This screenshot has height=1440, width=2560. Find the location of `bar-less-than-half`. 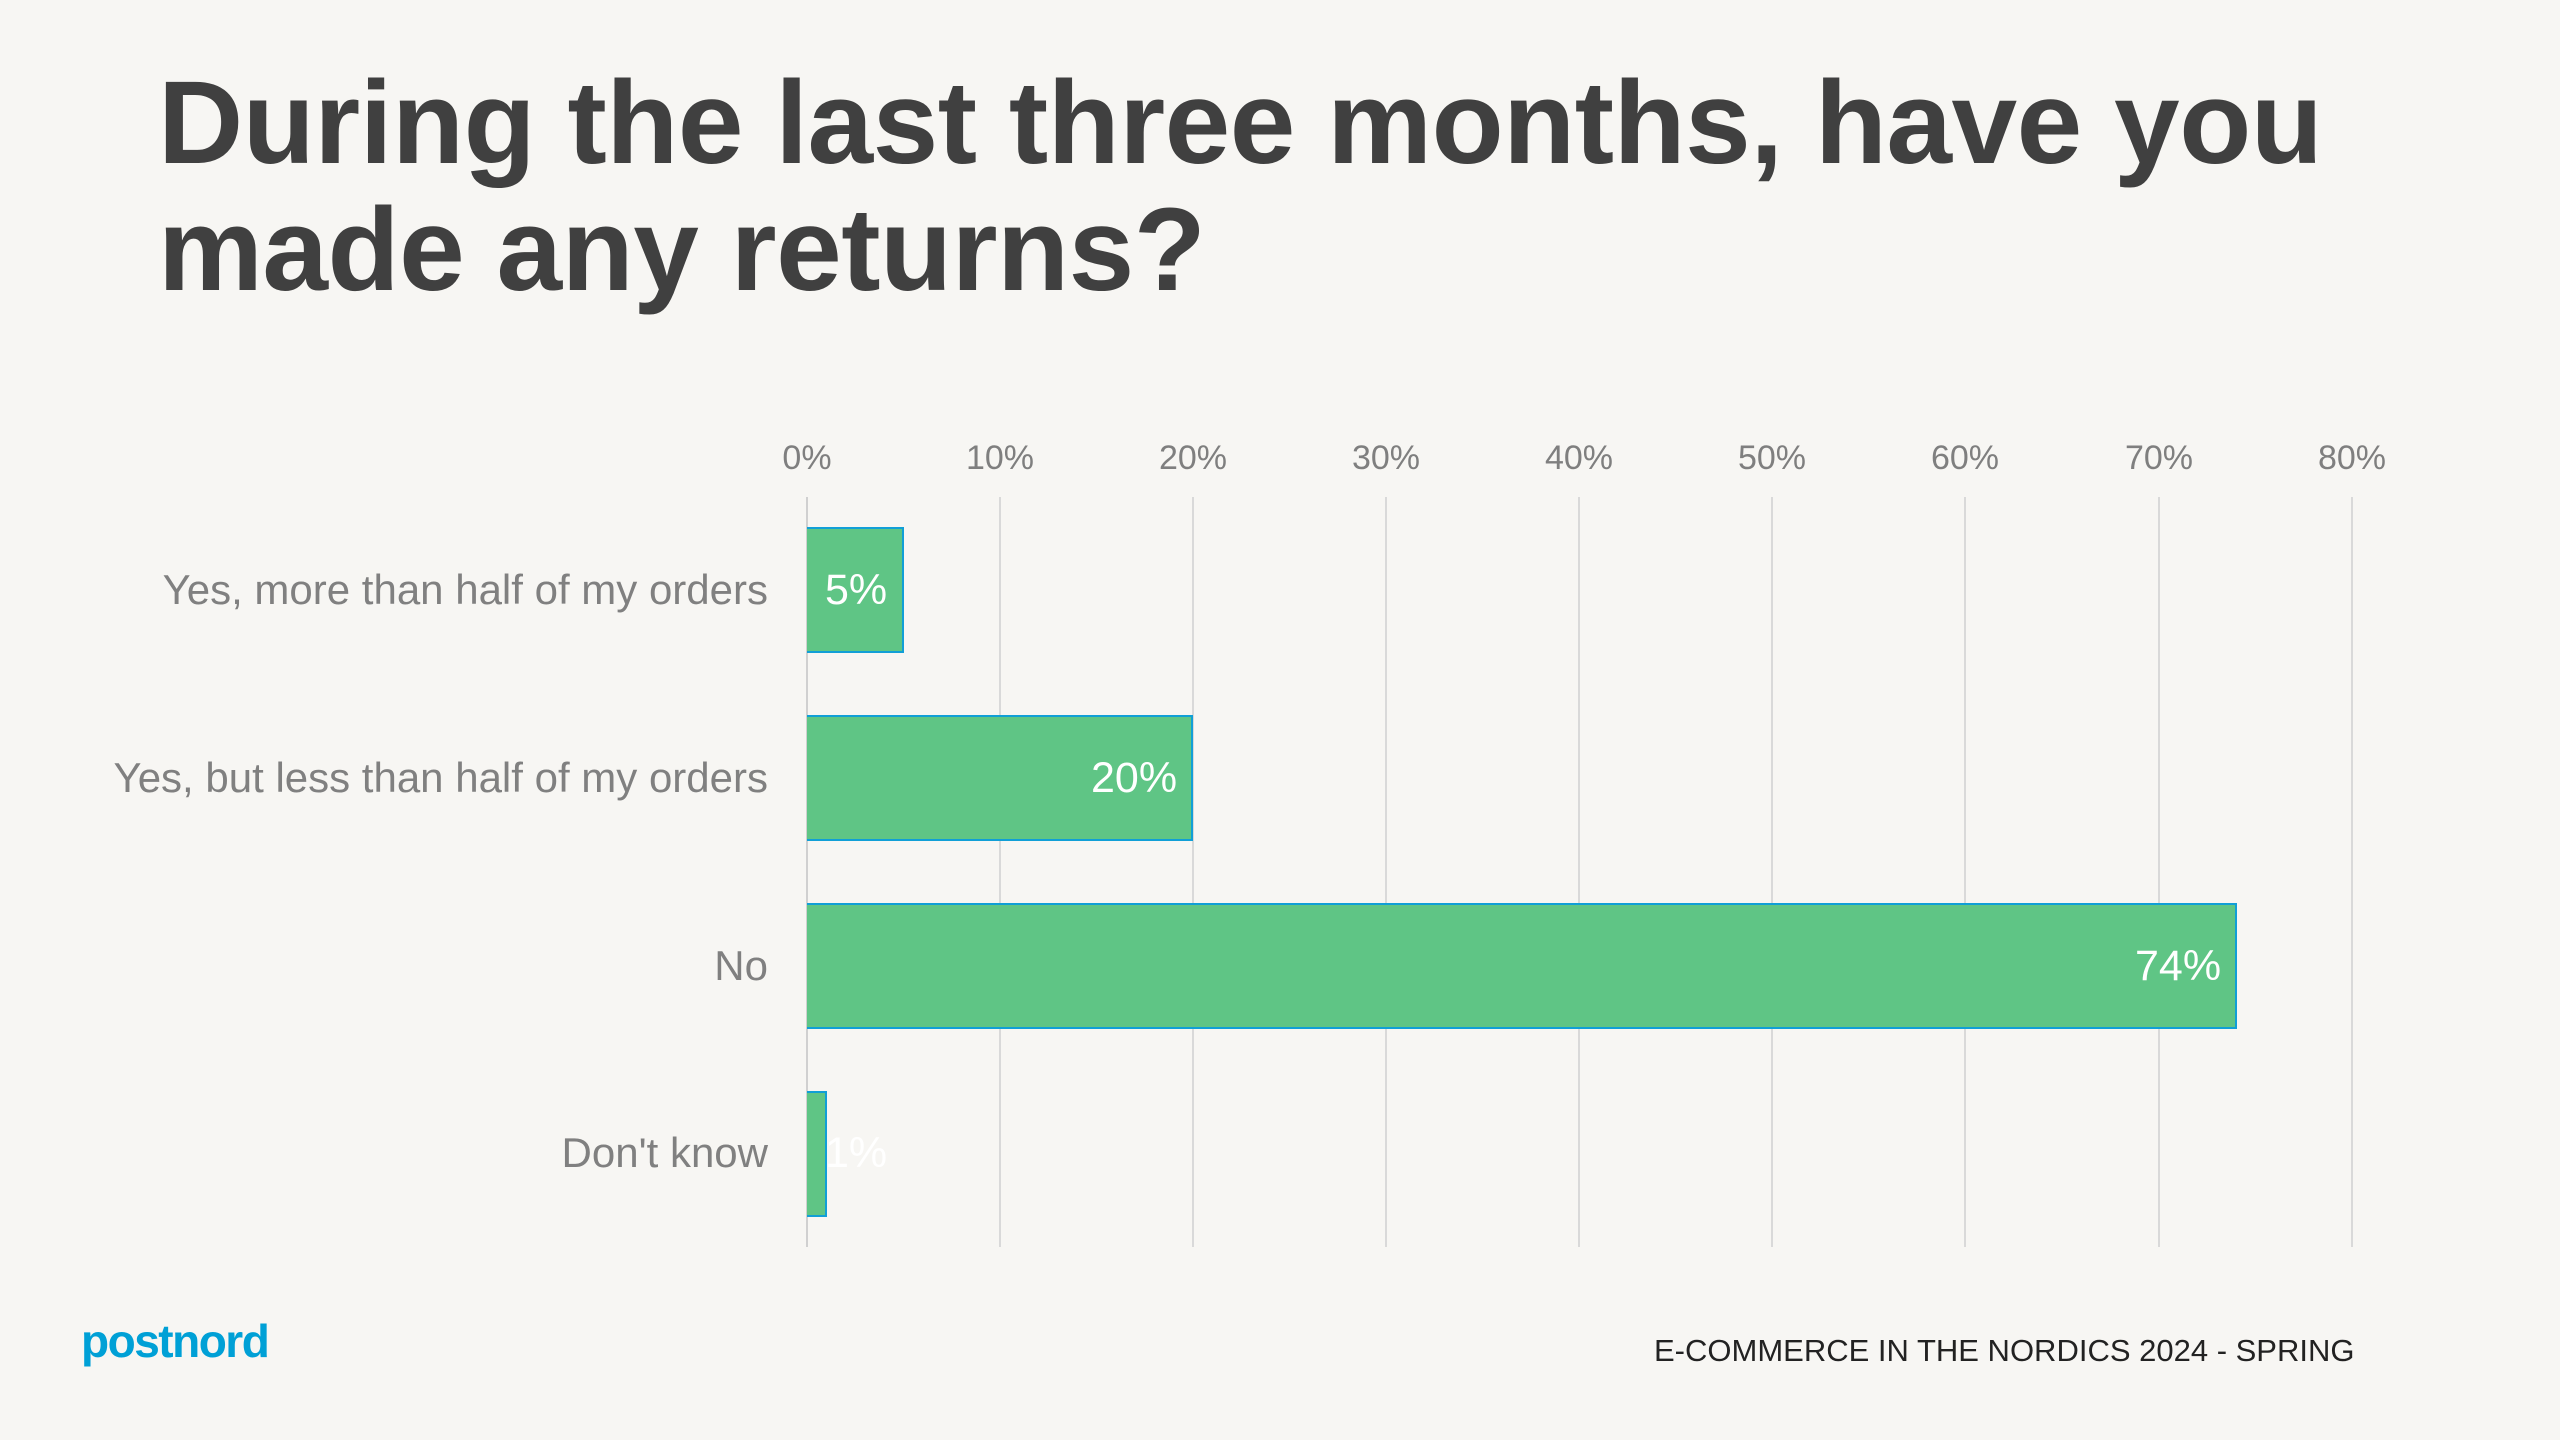

bar-less-than-half is located at coordinates (1000, 778).